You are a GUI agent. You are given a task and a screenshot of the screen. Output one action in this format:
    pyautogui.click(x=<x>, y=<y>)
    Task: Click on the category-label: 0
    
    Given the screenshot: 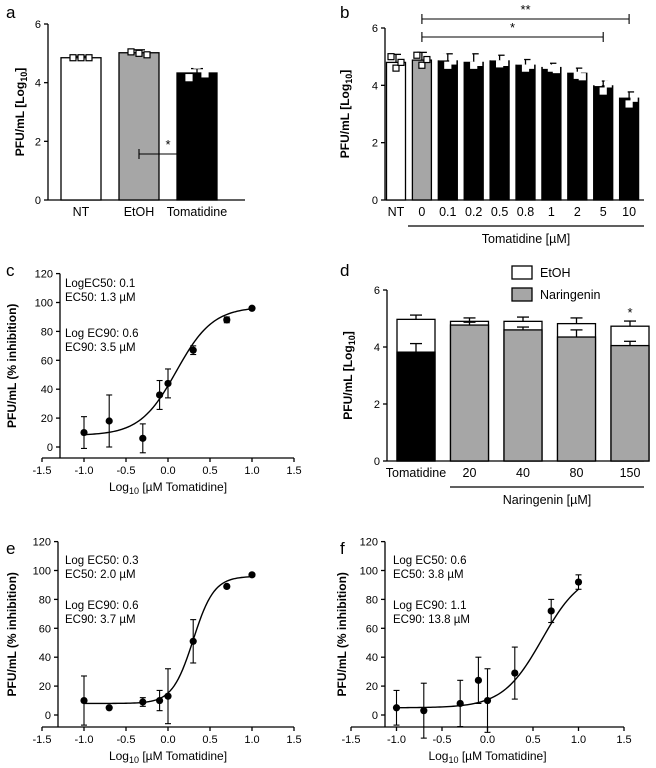 What is the action you would take?
    pyautogui.click(x=421, y=212)
    